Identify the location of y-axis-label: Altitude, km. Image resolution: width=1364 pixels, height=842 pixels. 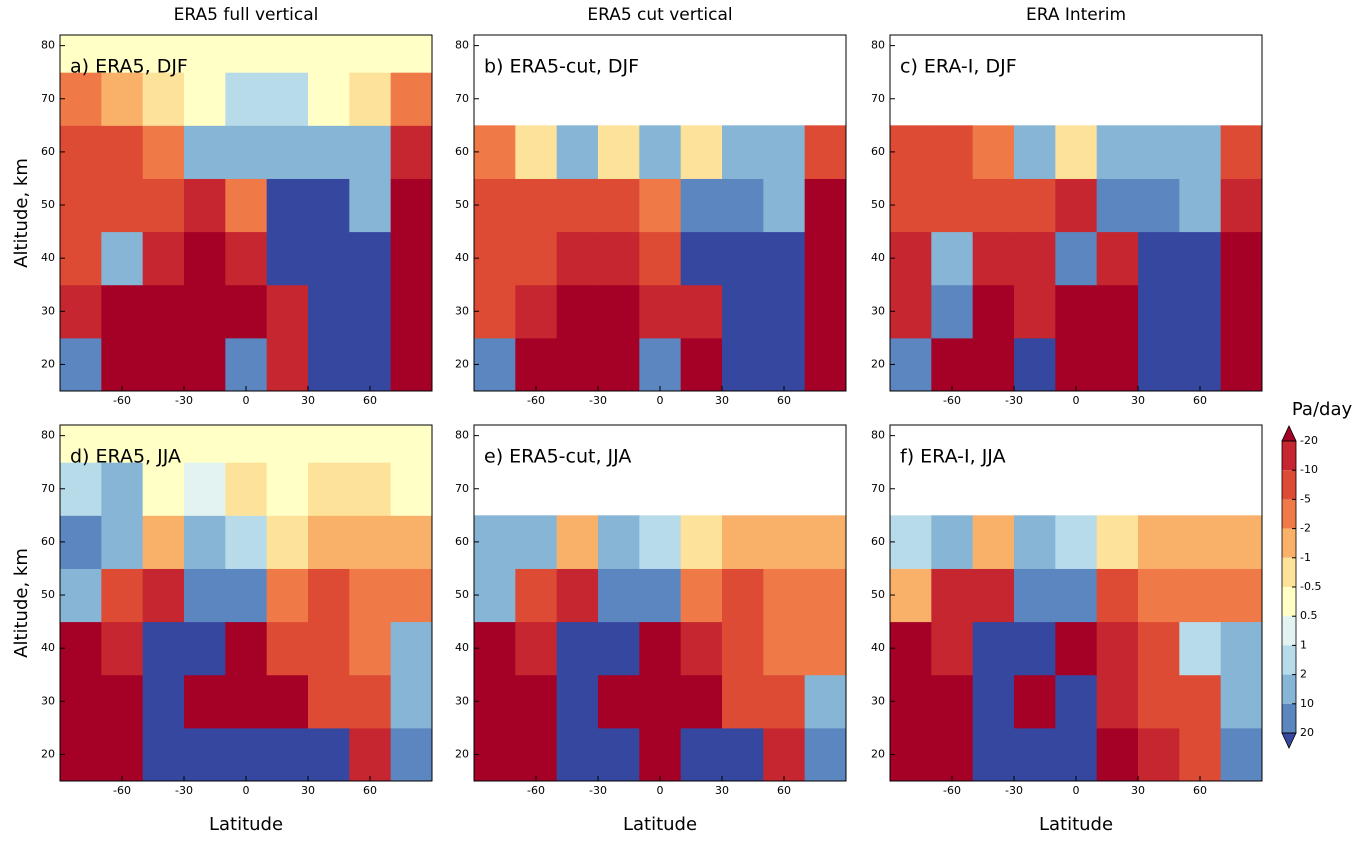
(21, 603).